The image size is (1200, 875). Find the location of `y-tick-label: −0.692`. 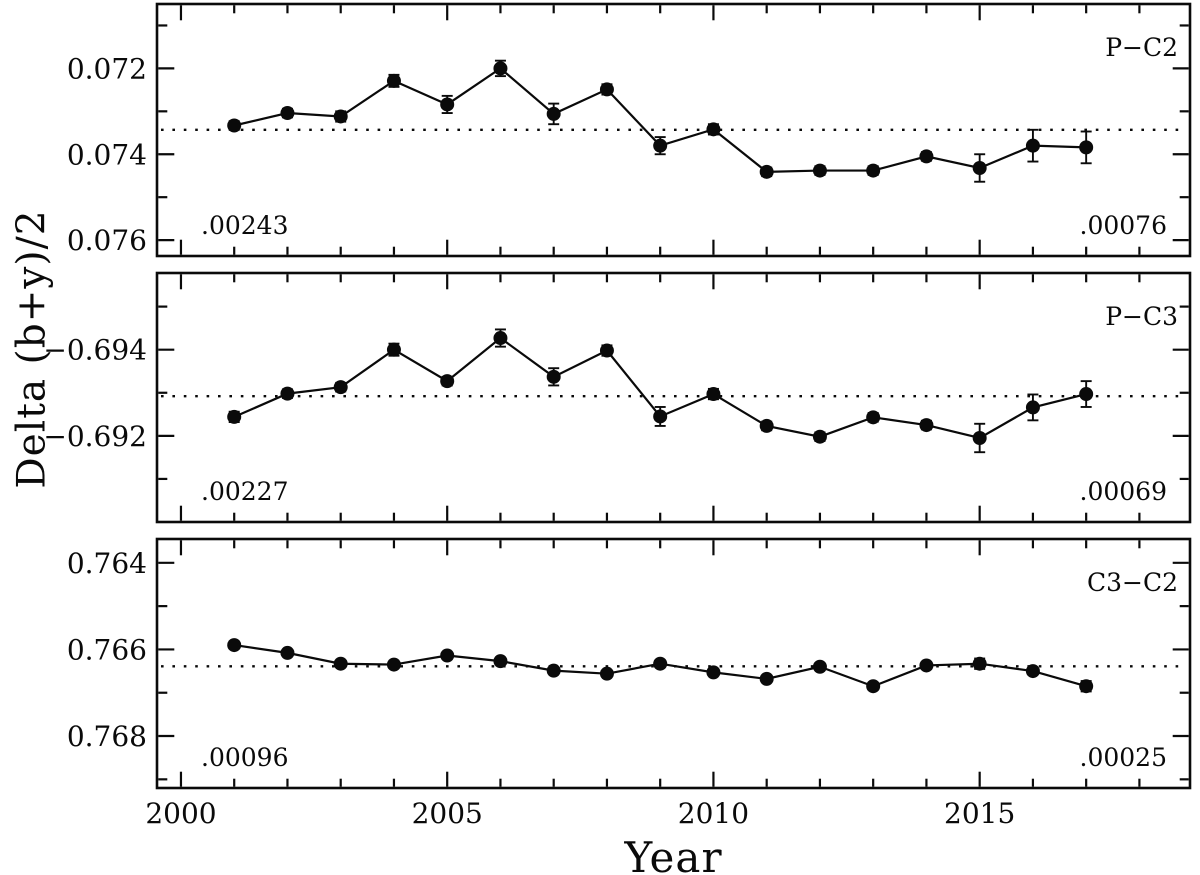

y-tick-label: −0.692 is located at coordinates (95, 436).